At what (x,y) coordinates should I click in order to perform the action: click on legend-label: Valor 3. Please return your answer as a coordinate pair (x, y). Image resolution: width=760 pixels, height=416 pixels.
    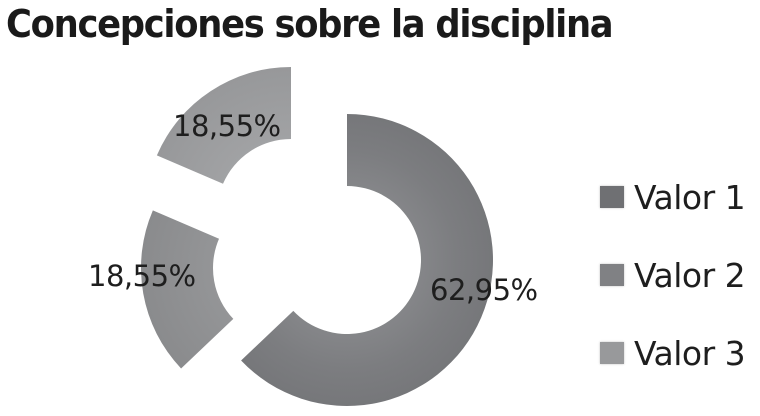
    Looking at the image, I should click on (690, 353).